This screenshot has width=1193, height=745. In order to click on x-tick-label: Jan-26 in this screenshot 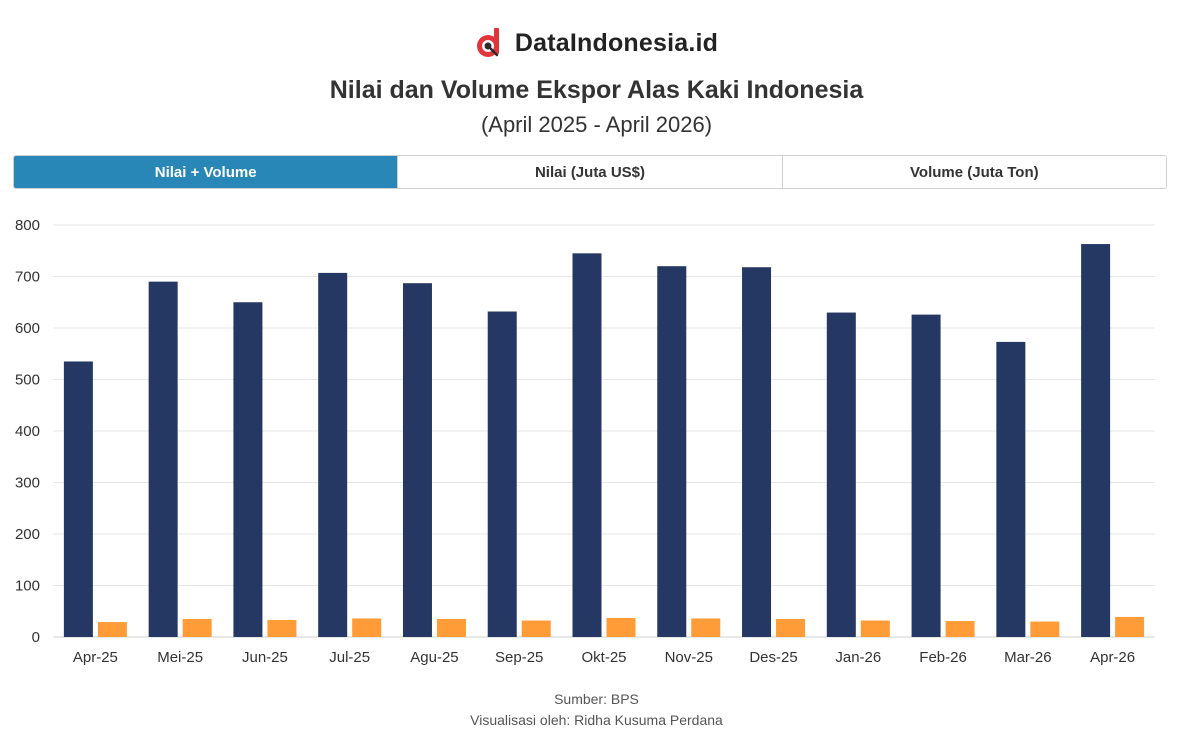, I will do `click(858, 657)`.